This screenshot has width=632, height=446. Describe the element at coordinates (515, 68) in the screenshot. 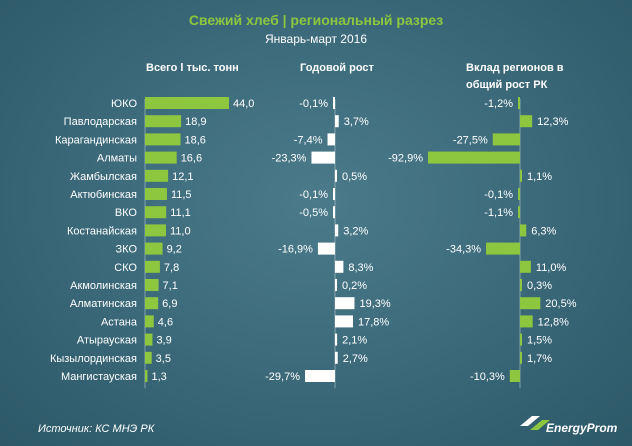

I see `header-contribution-line1: Вклад регионов в` at that location.